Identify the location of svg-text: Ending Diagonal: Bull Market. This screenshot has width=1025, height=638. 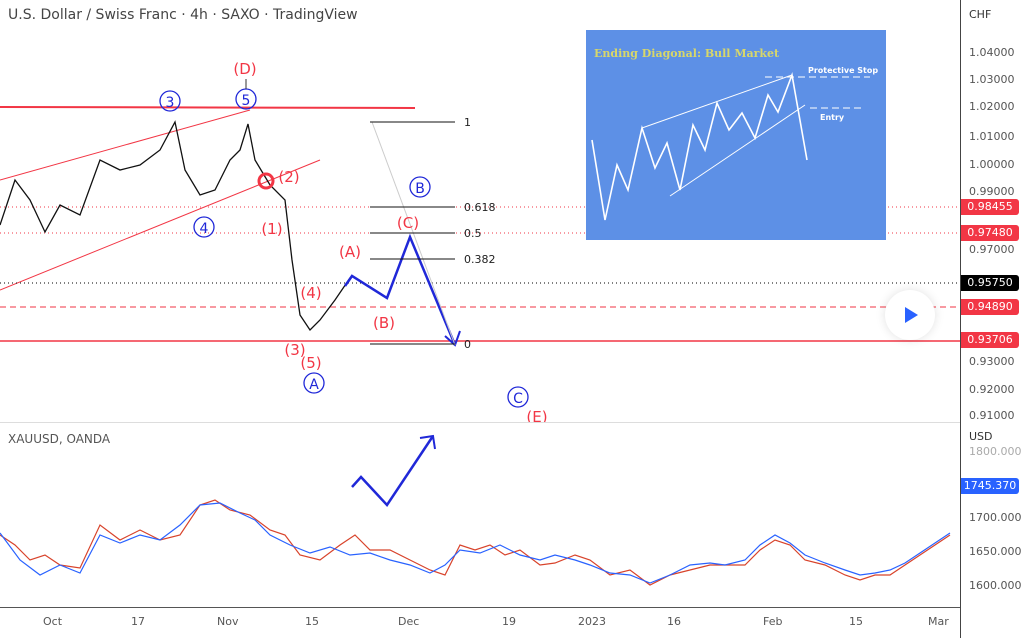
(687, 53).